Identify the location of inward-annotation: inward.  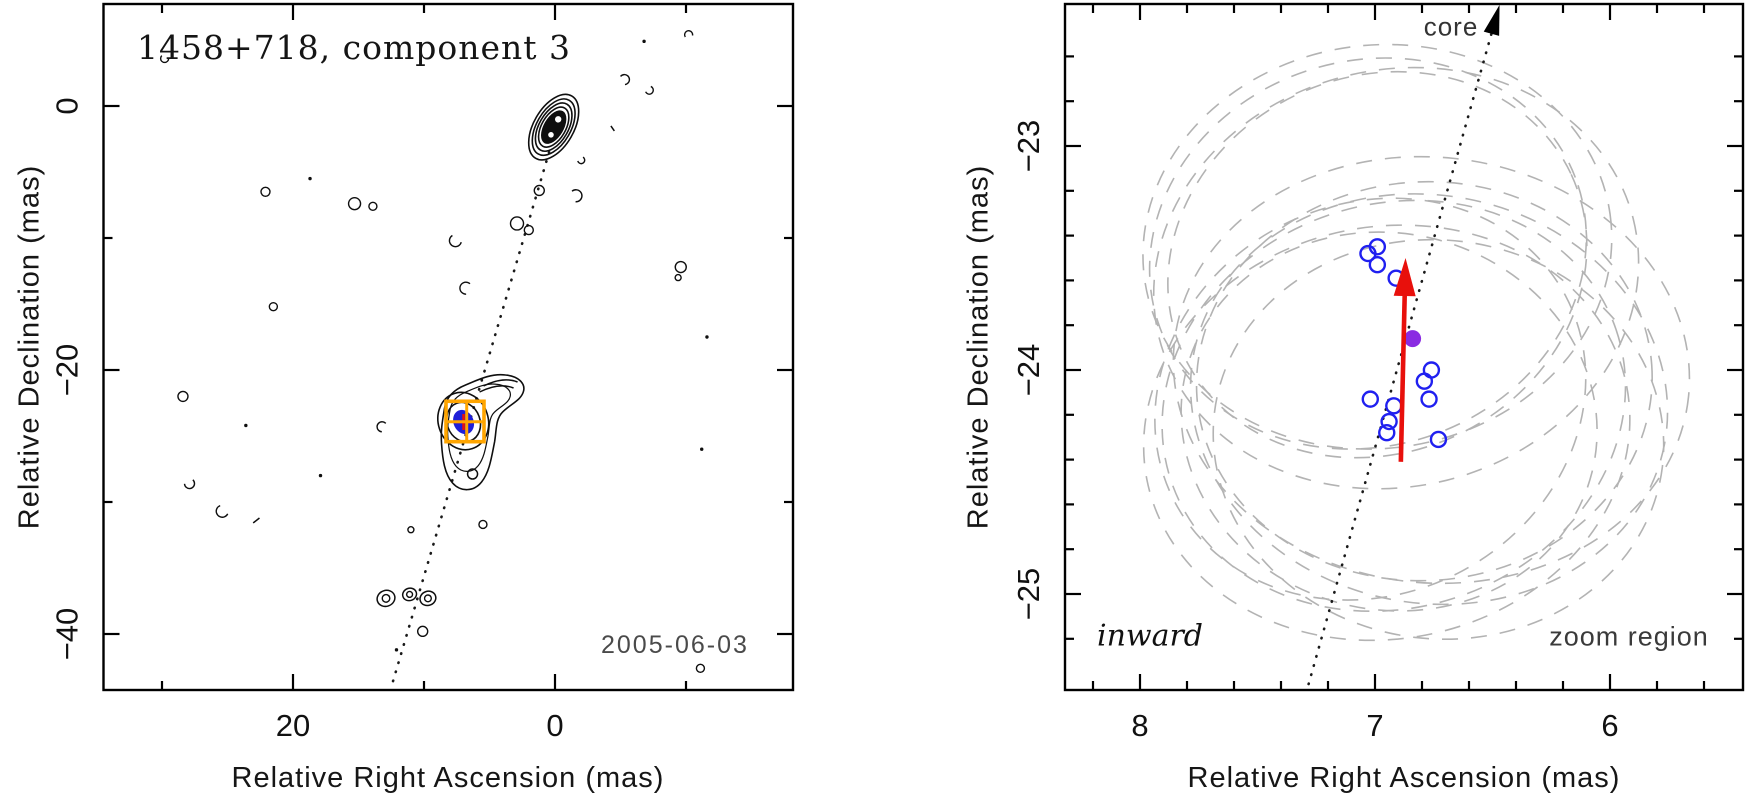
(1150, 636).